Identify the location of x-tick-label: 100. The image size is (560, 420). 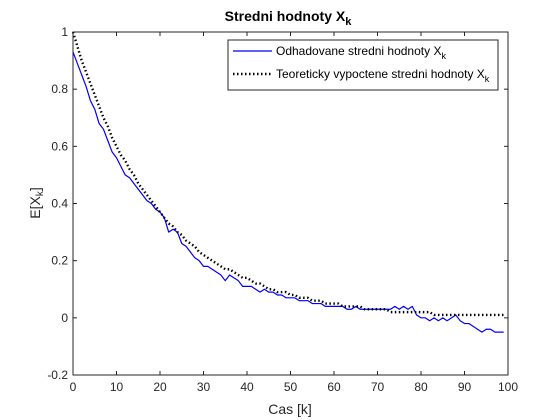
(508, 387).